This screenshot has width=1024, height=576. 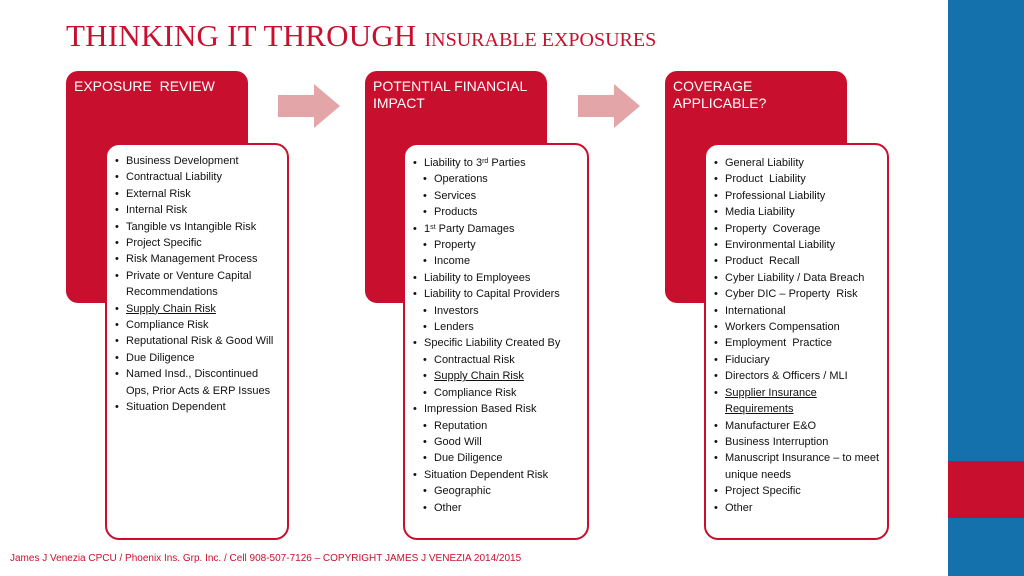 I want to click on list-item: Workers Compensation, so click(x=797, y=327).